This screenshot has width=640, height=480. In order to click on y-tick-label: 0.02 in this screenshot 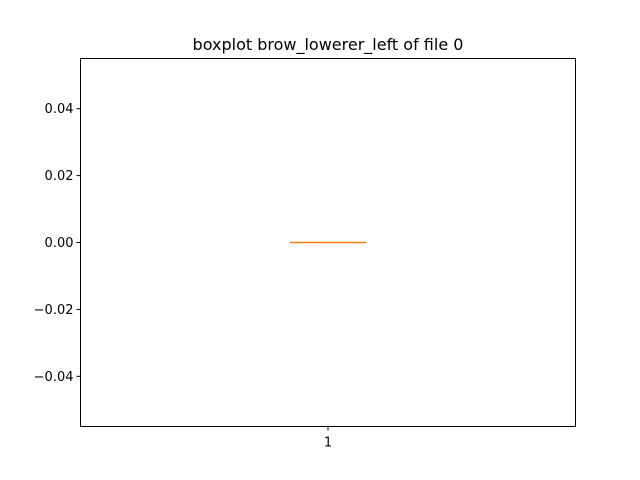, I will do `click(59, 176)`.